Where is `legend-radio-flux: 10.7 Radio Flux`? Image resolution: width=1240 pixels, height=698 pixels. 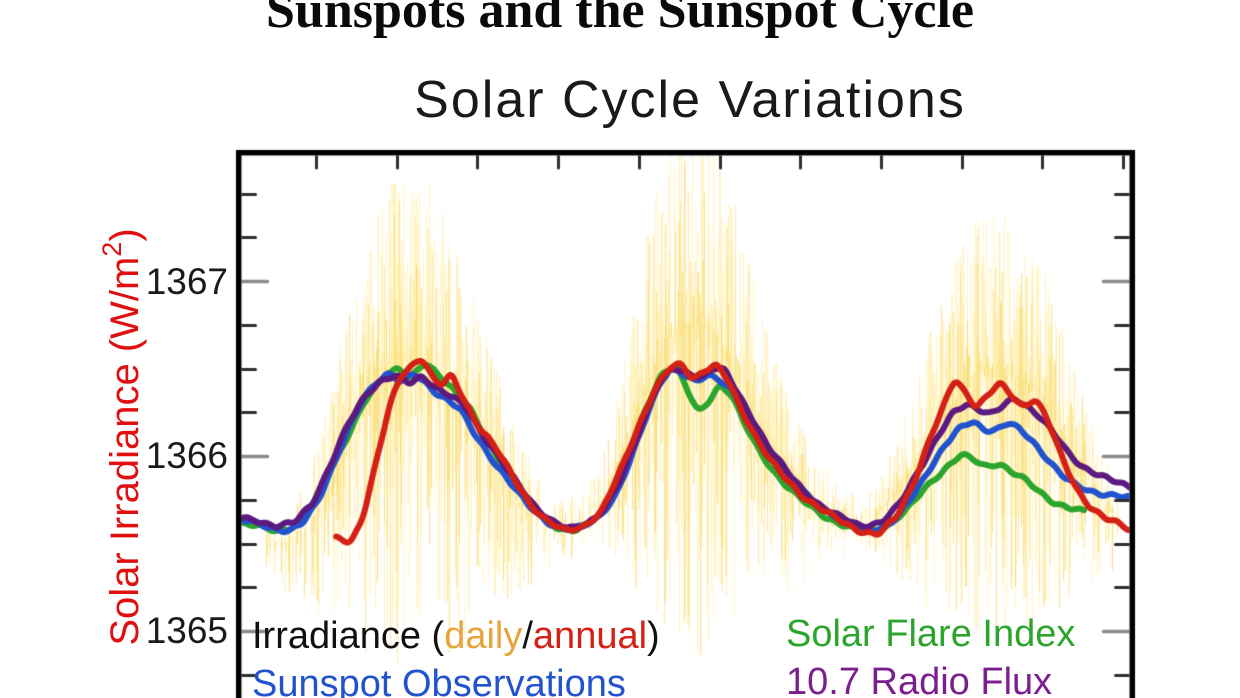
legend-radio-flux: 10.7 Radio Flux is located at coordinates (919, 679).